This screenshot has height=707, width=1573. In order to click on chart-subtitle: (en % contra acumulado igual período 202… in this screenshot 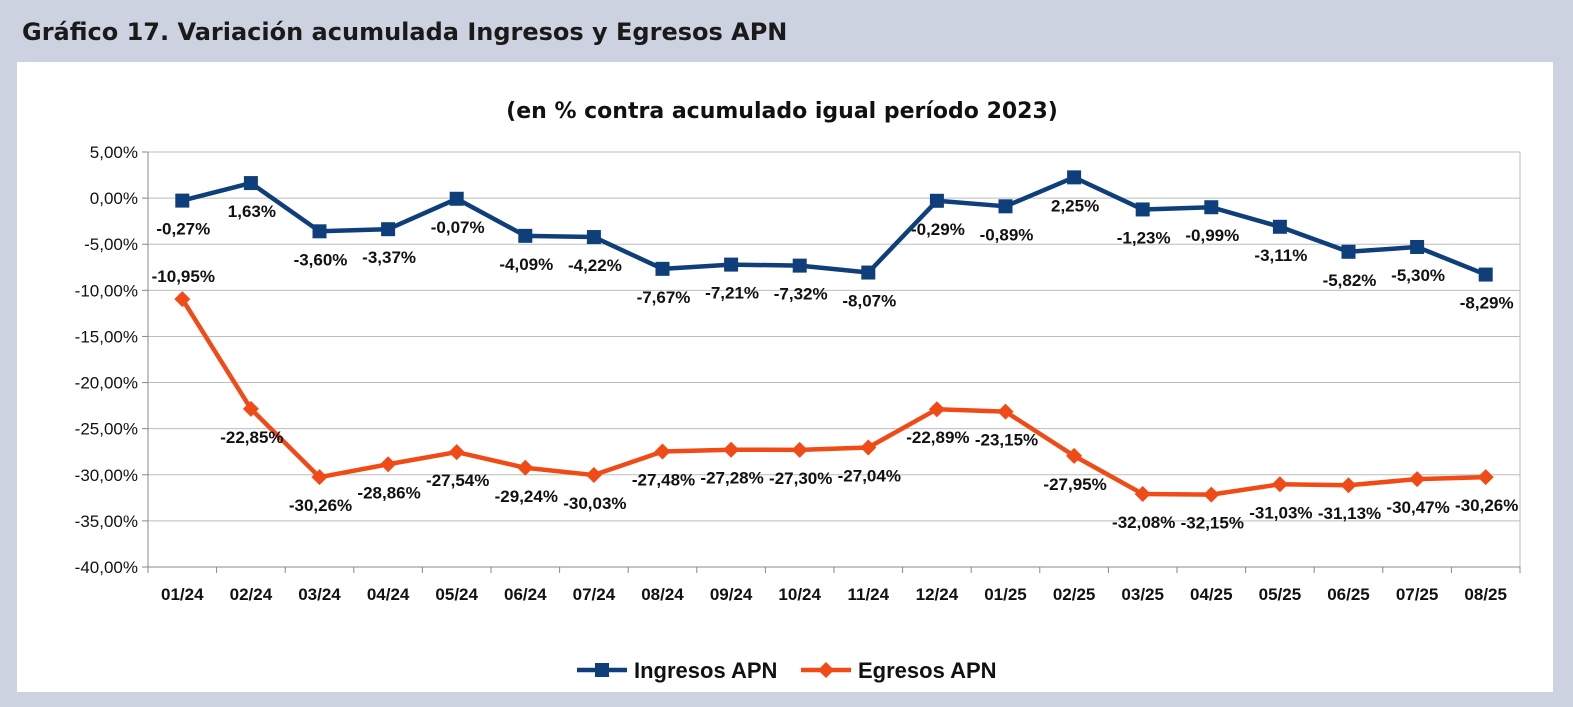, I will do `click(782, 111)`.